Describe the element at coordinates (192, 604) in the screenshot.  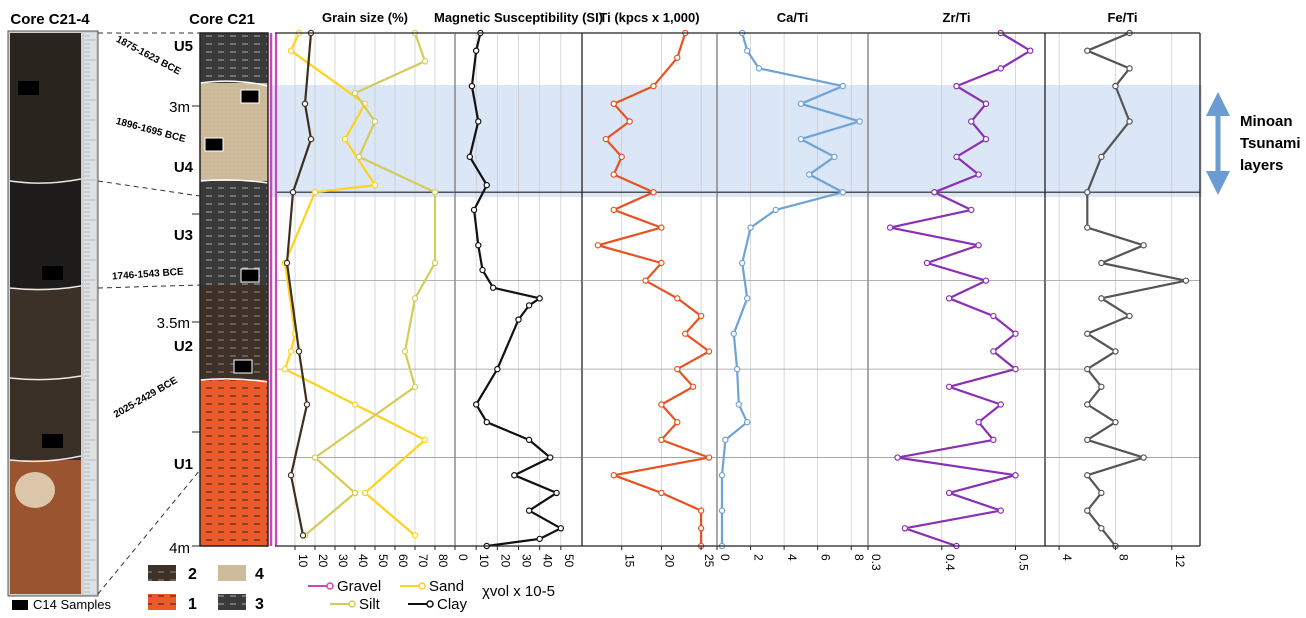
I see `litho-key-1: 1` at that location.